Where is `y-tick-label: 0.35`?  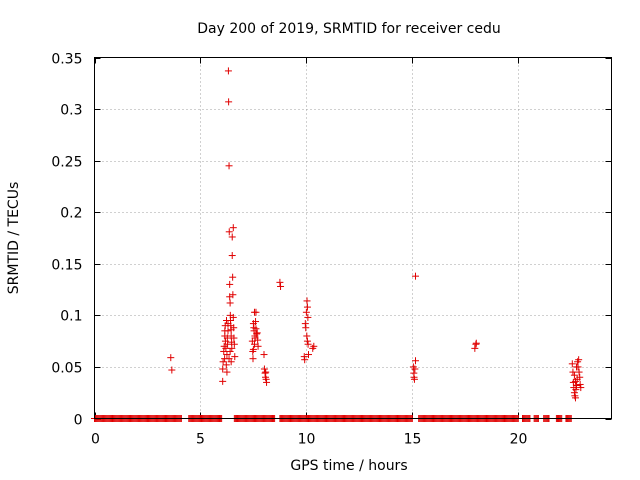
y-tick-label: 0.35 is located at coordinates (66, 60).